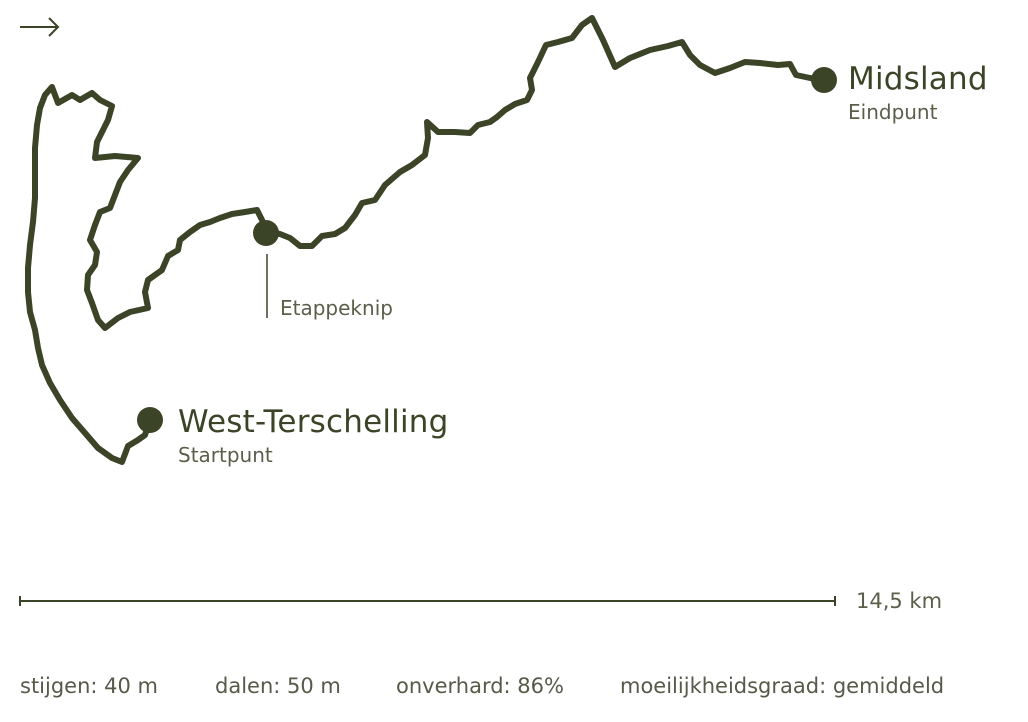 The height and width of the screenshot is (722, 1028). What do you see at coordinates (899, 601) in the screenshot?
I see `scale-label: 14,5 km` at bounding box center [899, 601].